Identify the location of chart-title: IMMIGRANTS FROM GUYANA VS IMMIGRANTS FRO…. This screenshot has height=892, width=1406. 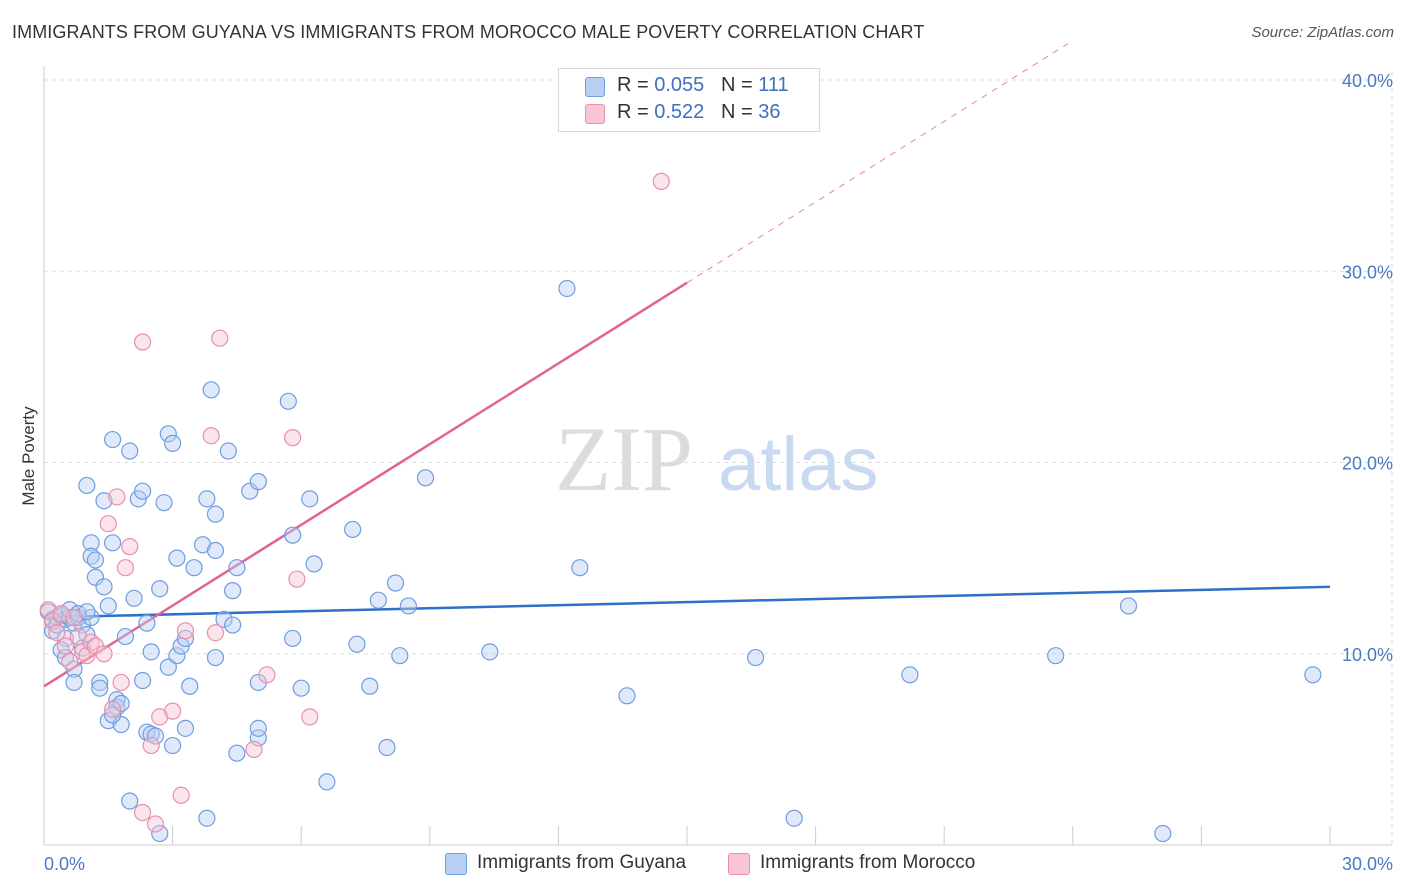
(468, 32).